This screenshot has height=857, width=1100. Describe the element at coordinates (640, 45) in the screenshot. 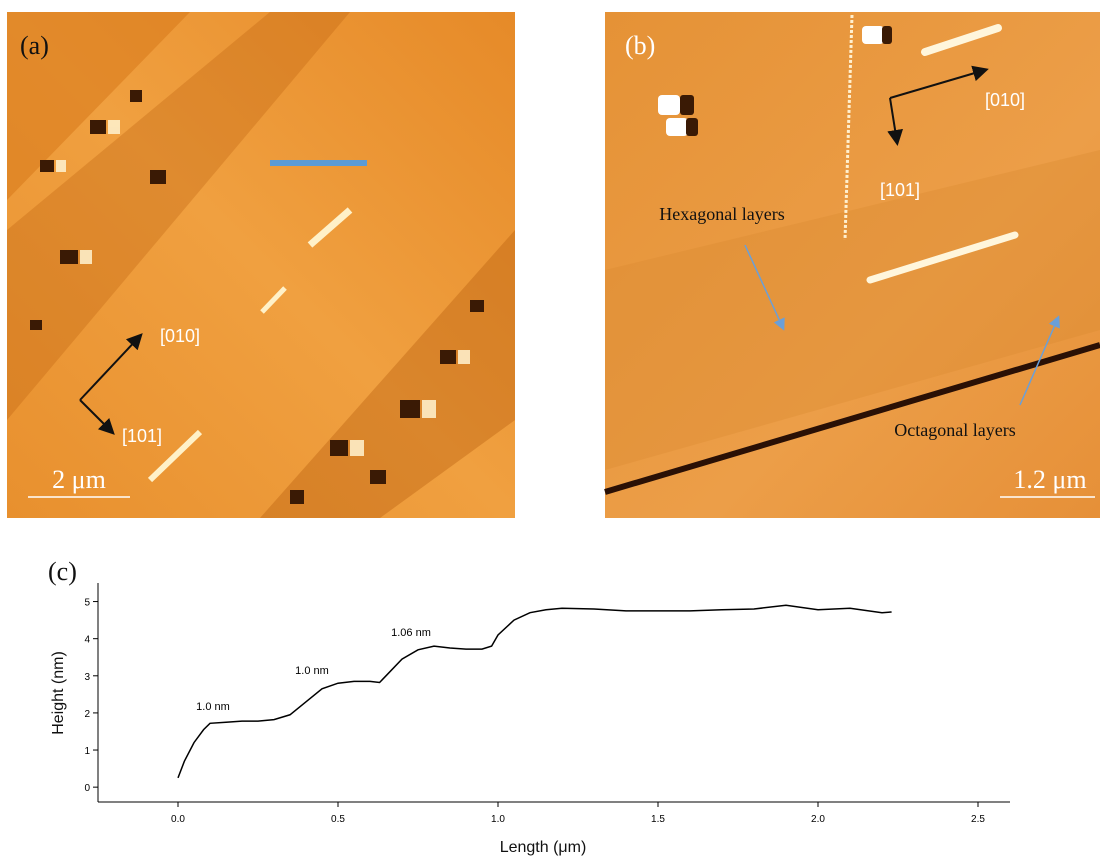

I see `panel-label: (b)` at that location.